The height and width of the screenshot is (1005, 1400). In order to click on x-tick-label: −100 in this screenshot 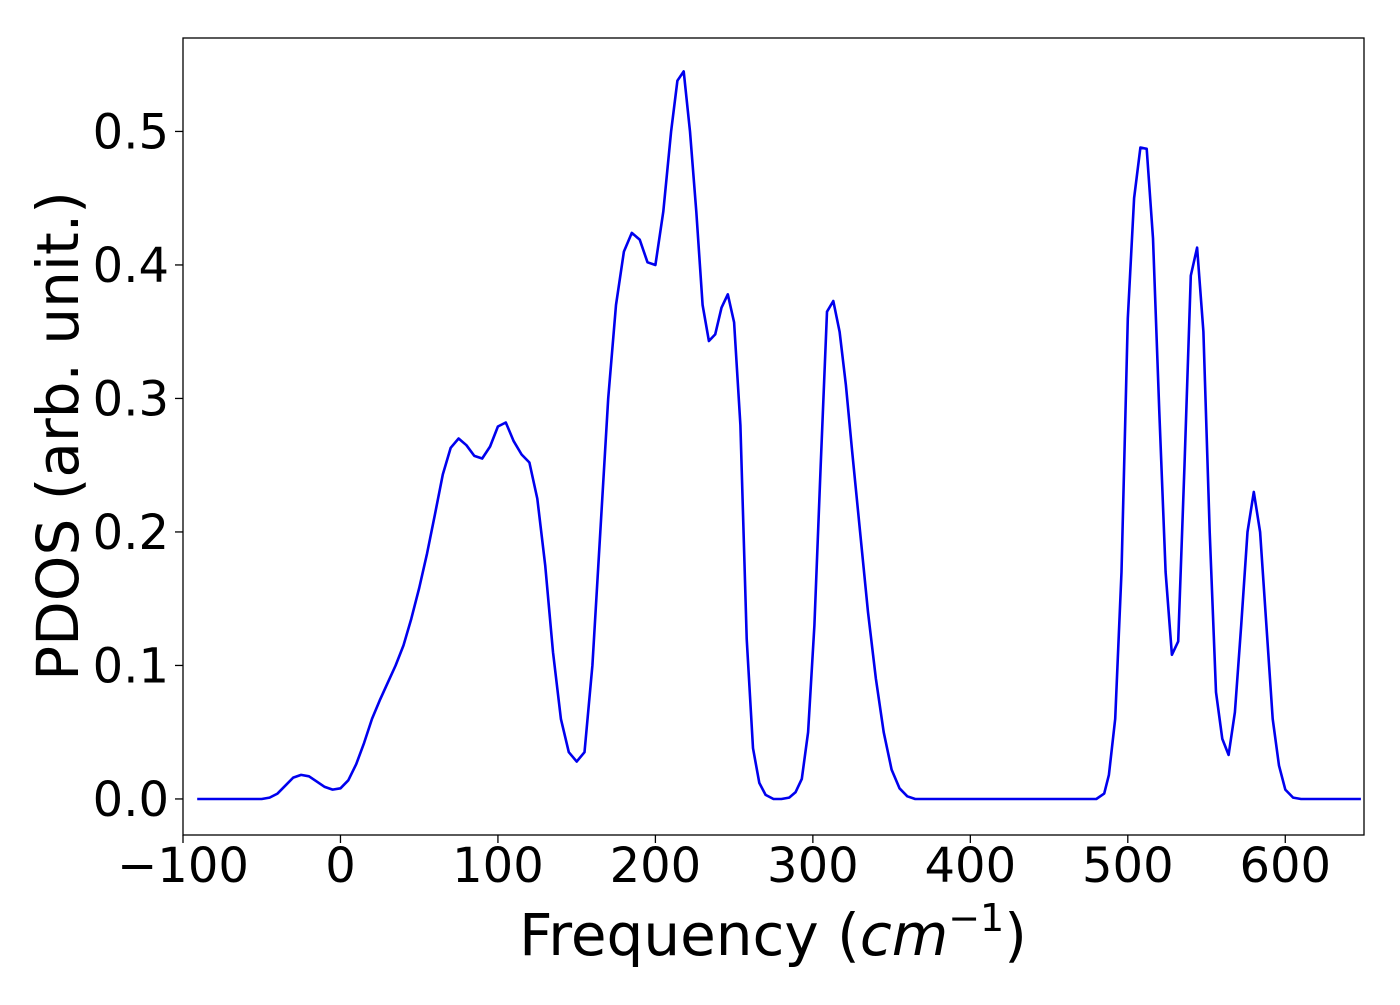, I will do `click(183, 866)`.